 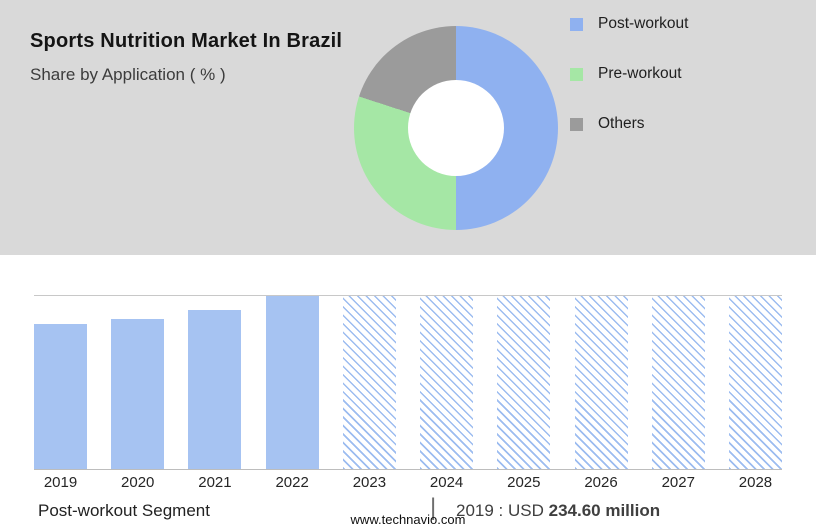 I want to click on bar-label-2024: 2024, so click(x=446, y=482).